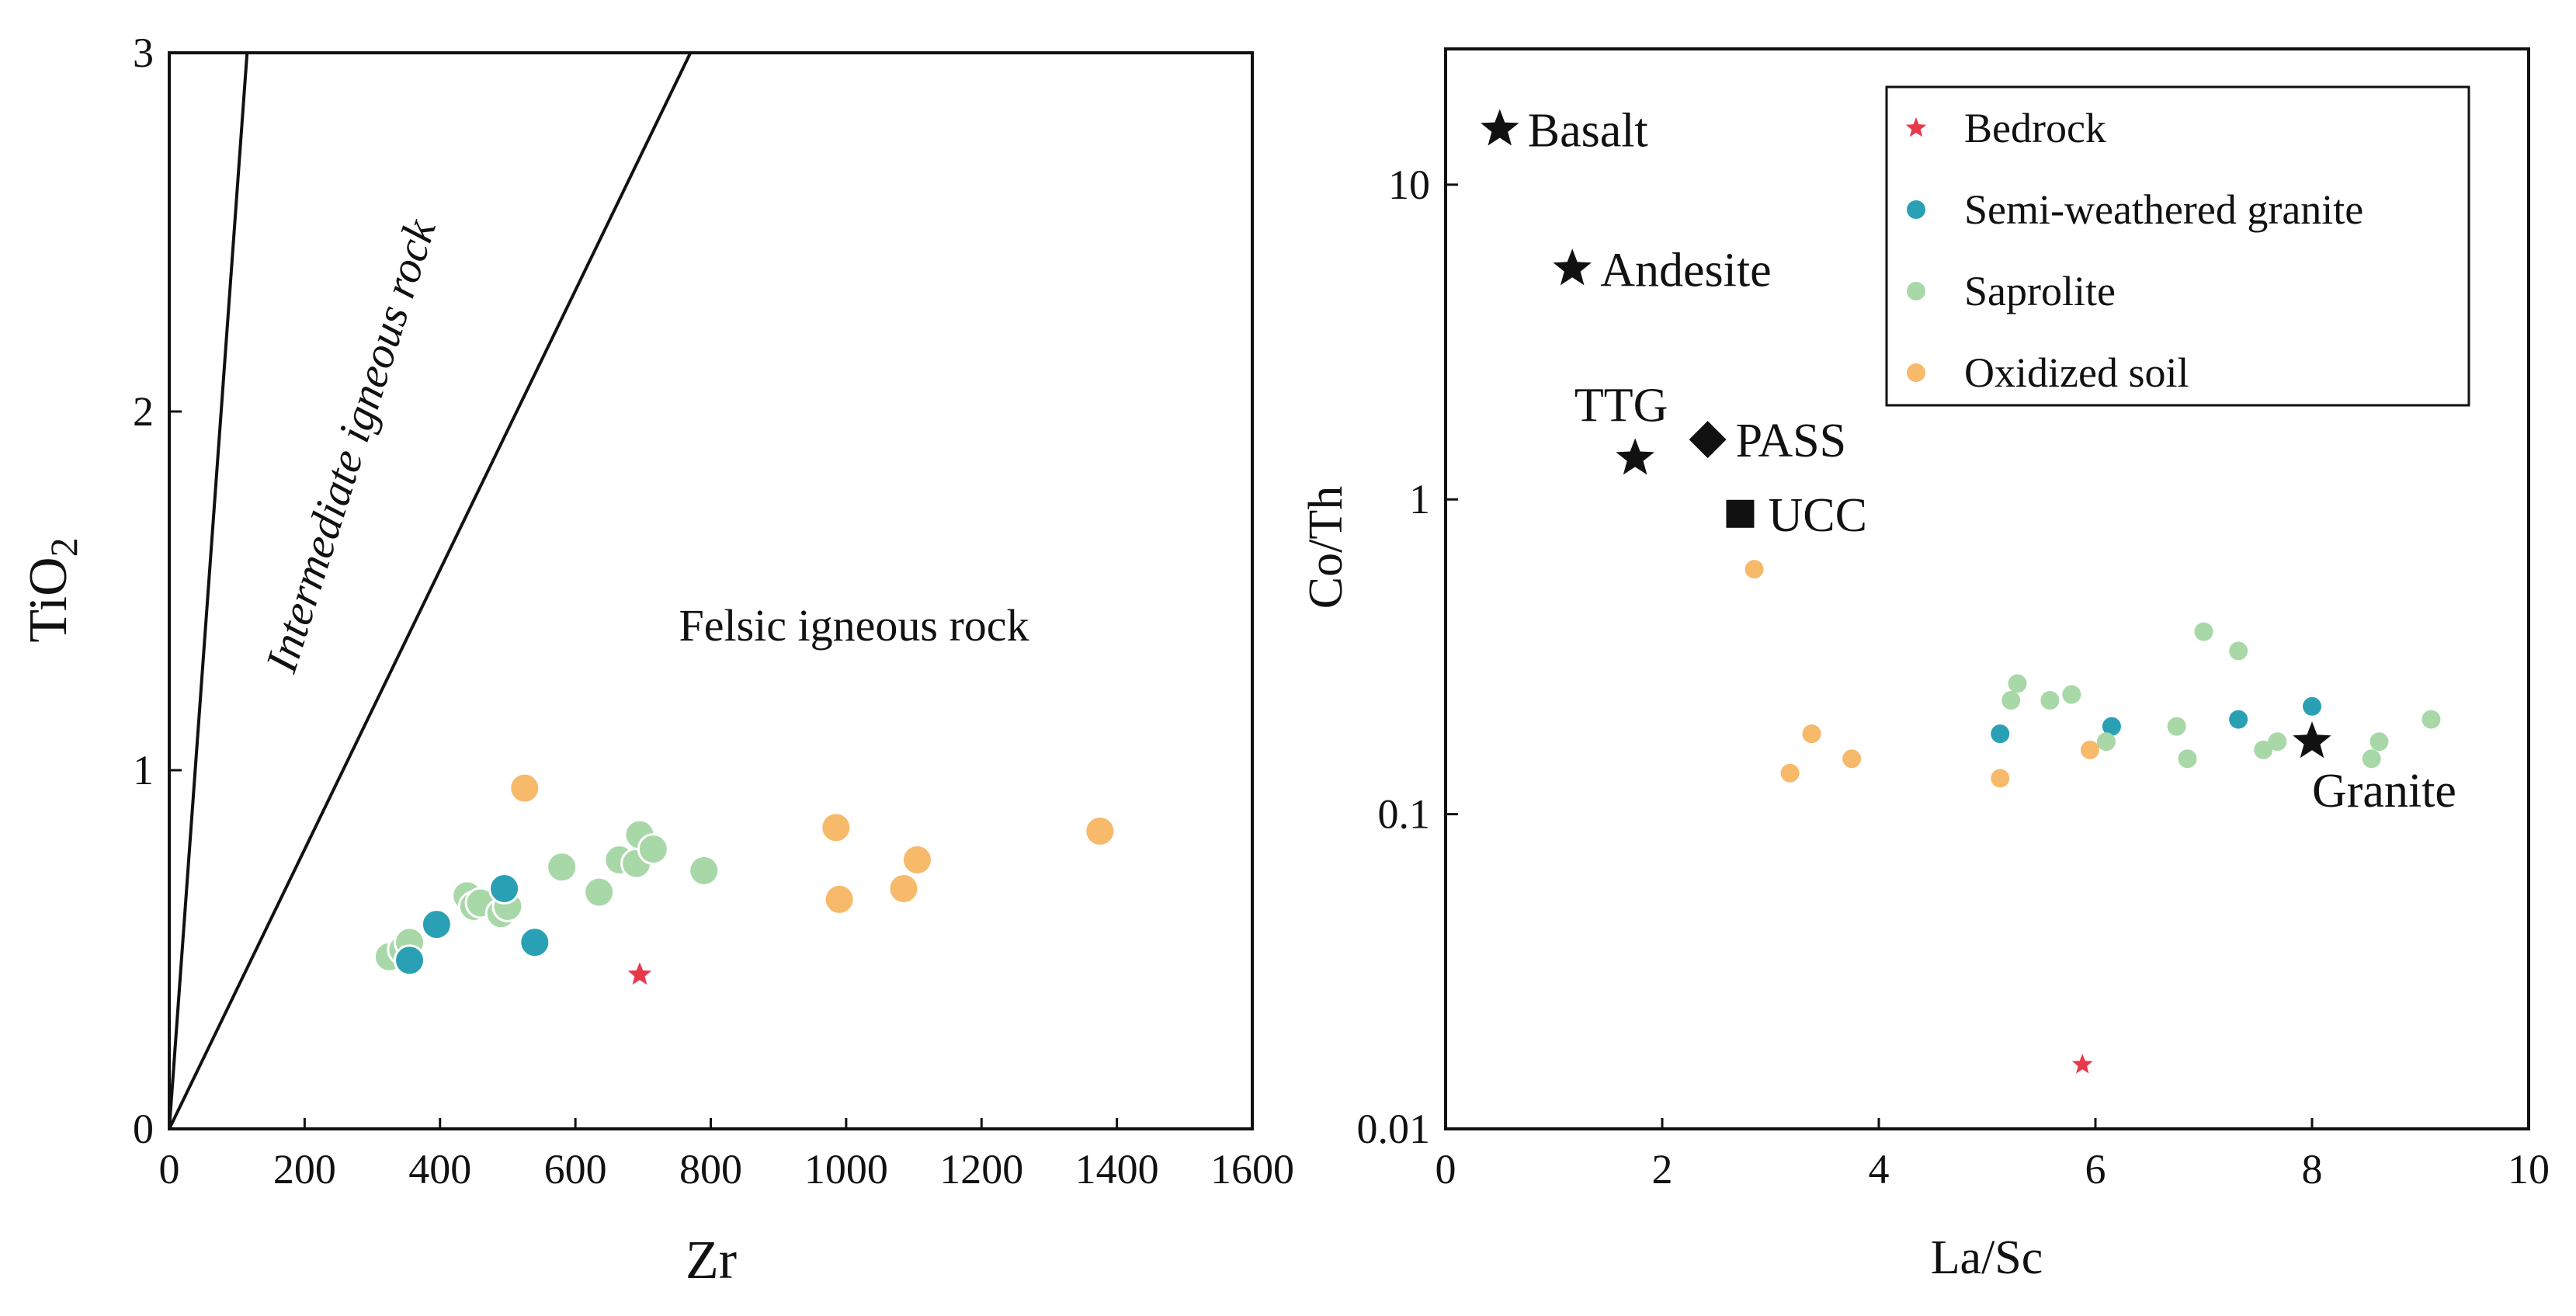  I want to click on y-tick-label: 2, so click(143, 411).